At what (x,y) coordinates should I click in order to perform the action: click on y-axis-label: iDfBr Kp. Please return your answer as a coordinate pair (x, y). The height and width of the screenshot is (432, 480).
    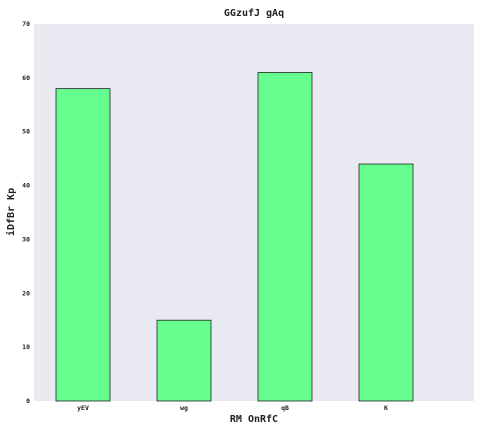
    Looking at the image, I should click on (11, 212).